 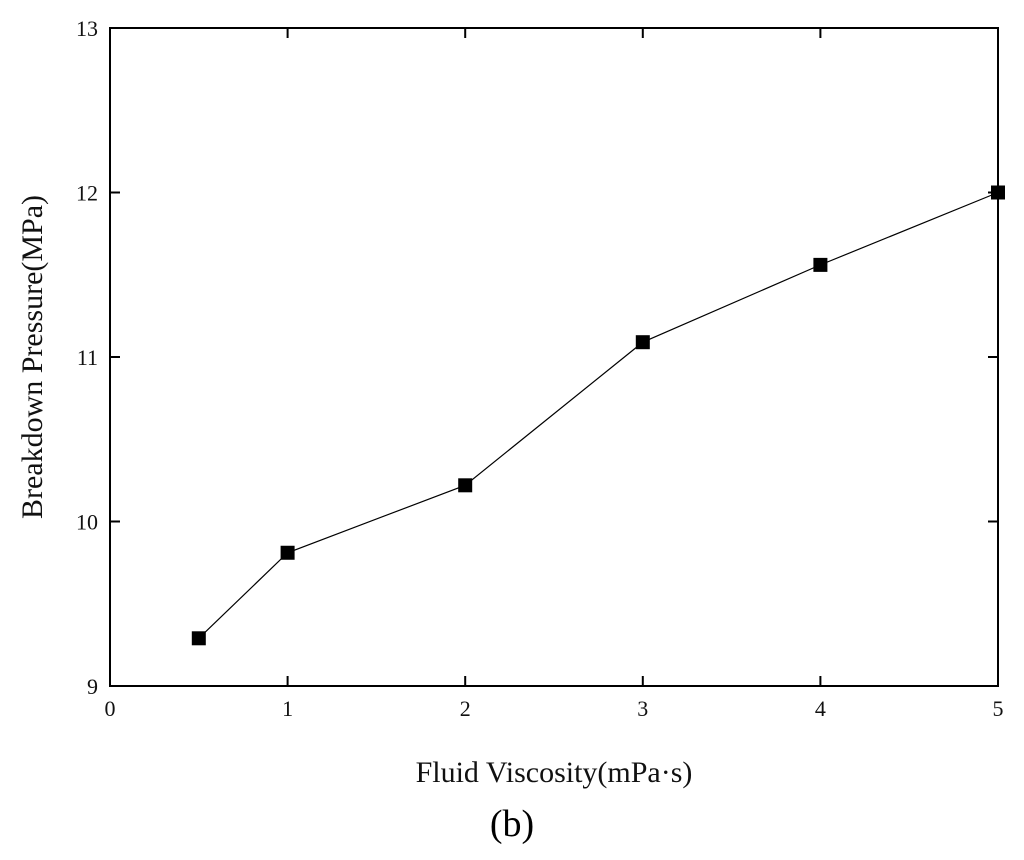 What do you see at coordinates (110, 708) in the screenshot?
I see `x-tick-label: 0` at bounding box center [110, 708].